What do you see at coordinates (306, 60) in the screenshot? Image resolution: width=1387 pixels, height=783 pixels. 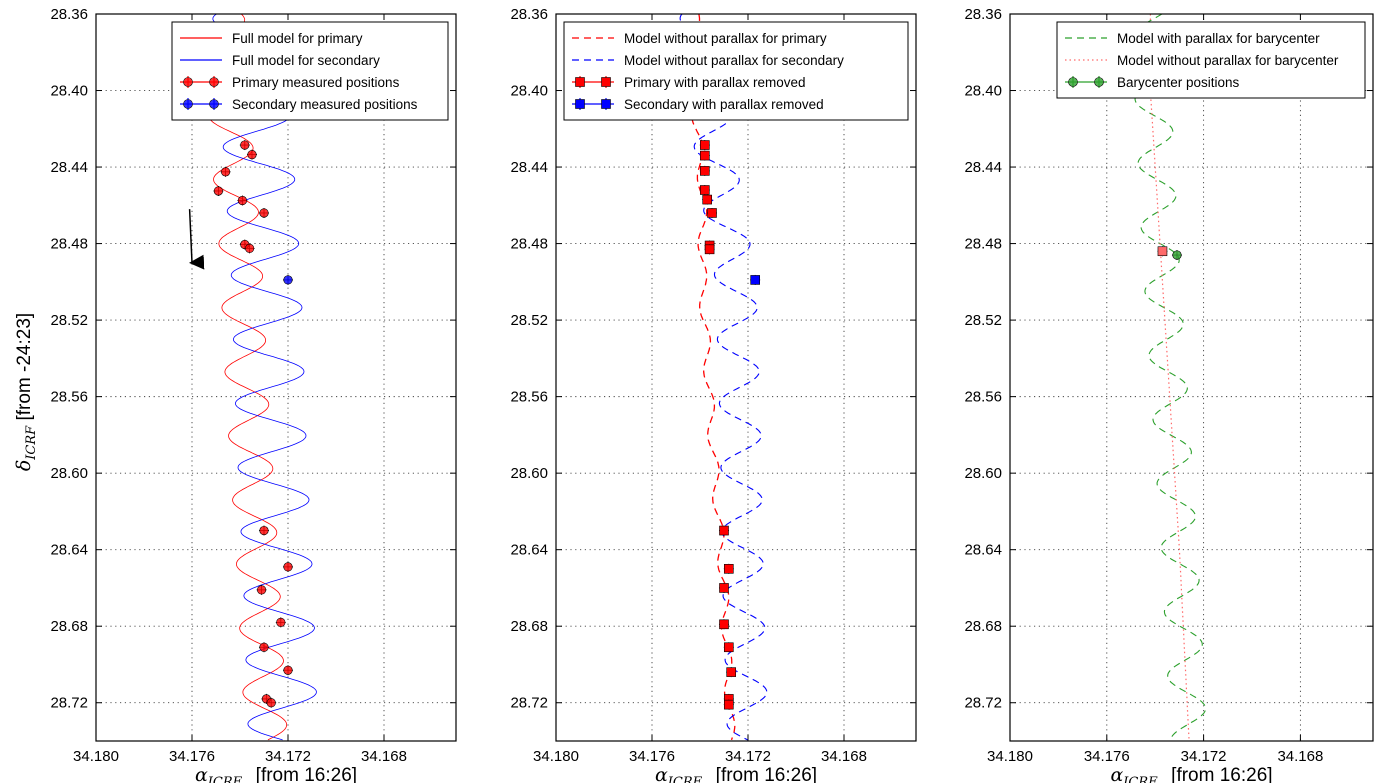 I see `legend-label: Full model for secondary` at bounding box center [306, 60].